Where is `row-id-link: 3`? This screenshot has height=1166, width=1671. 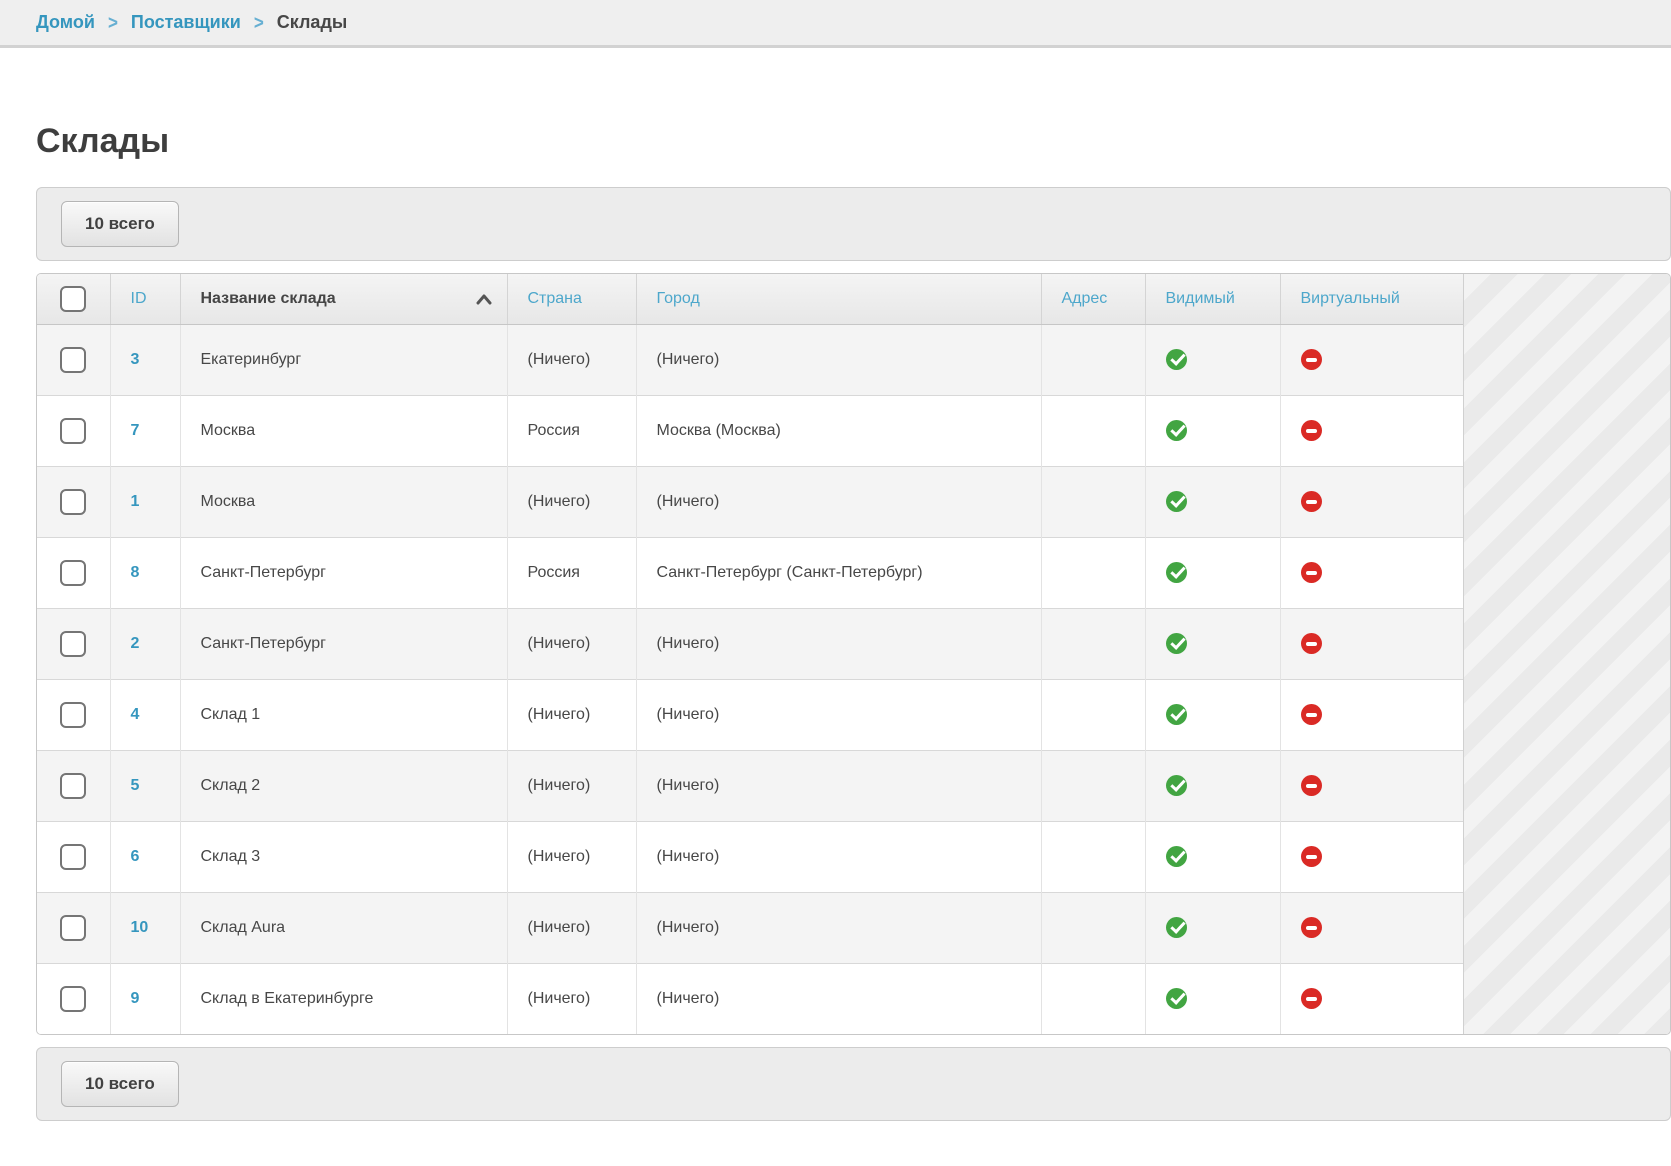
row-id-link: 3 is located at coordinates (135, 359).